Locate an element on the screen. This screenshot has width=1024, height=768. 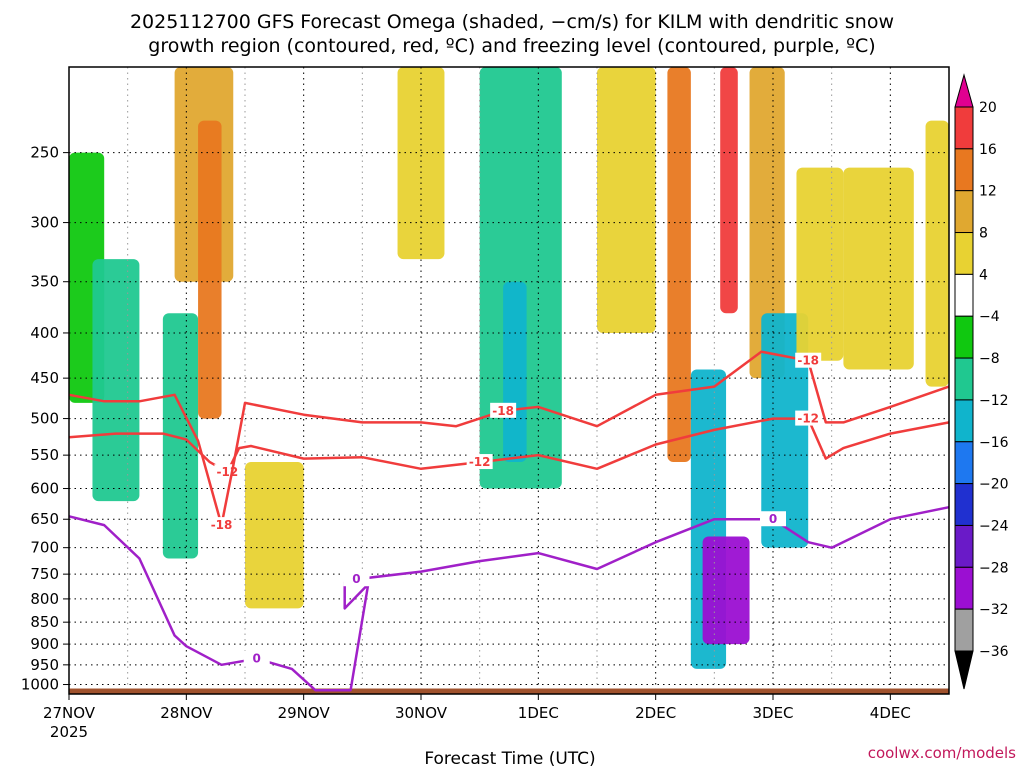
y-tick-label-11: 800 is located at coordinates (44, 599).